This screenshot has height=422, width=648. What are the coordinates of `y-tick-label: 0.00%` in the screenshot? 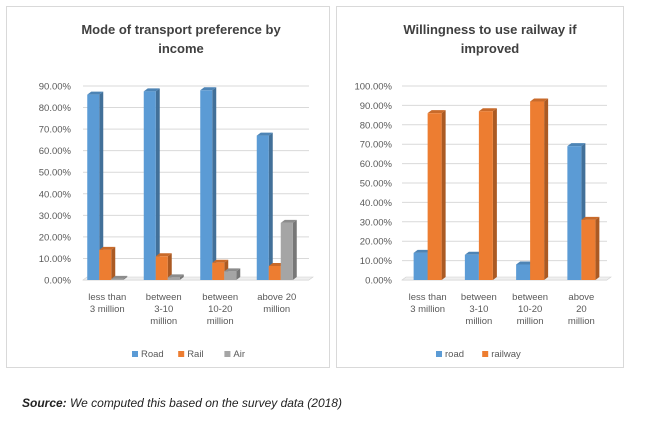 It's located at (57, 281).